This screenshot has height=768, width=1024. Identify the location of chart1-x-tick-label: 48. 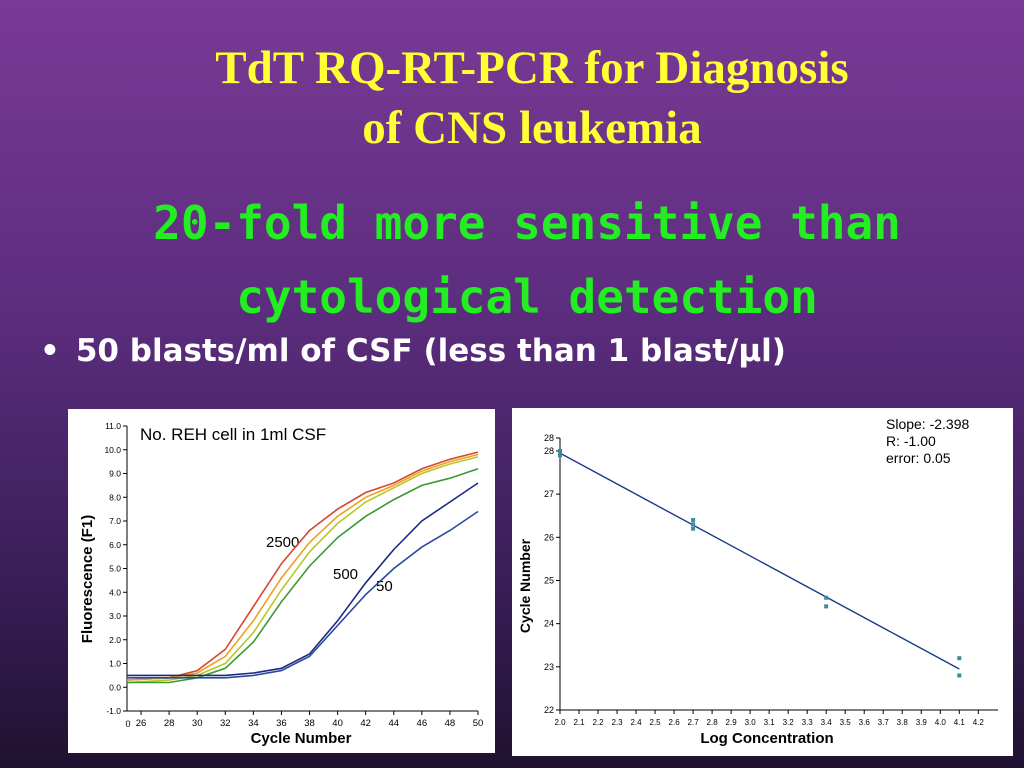
(450, 723).